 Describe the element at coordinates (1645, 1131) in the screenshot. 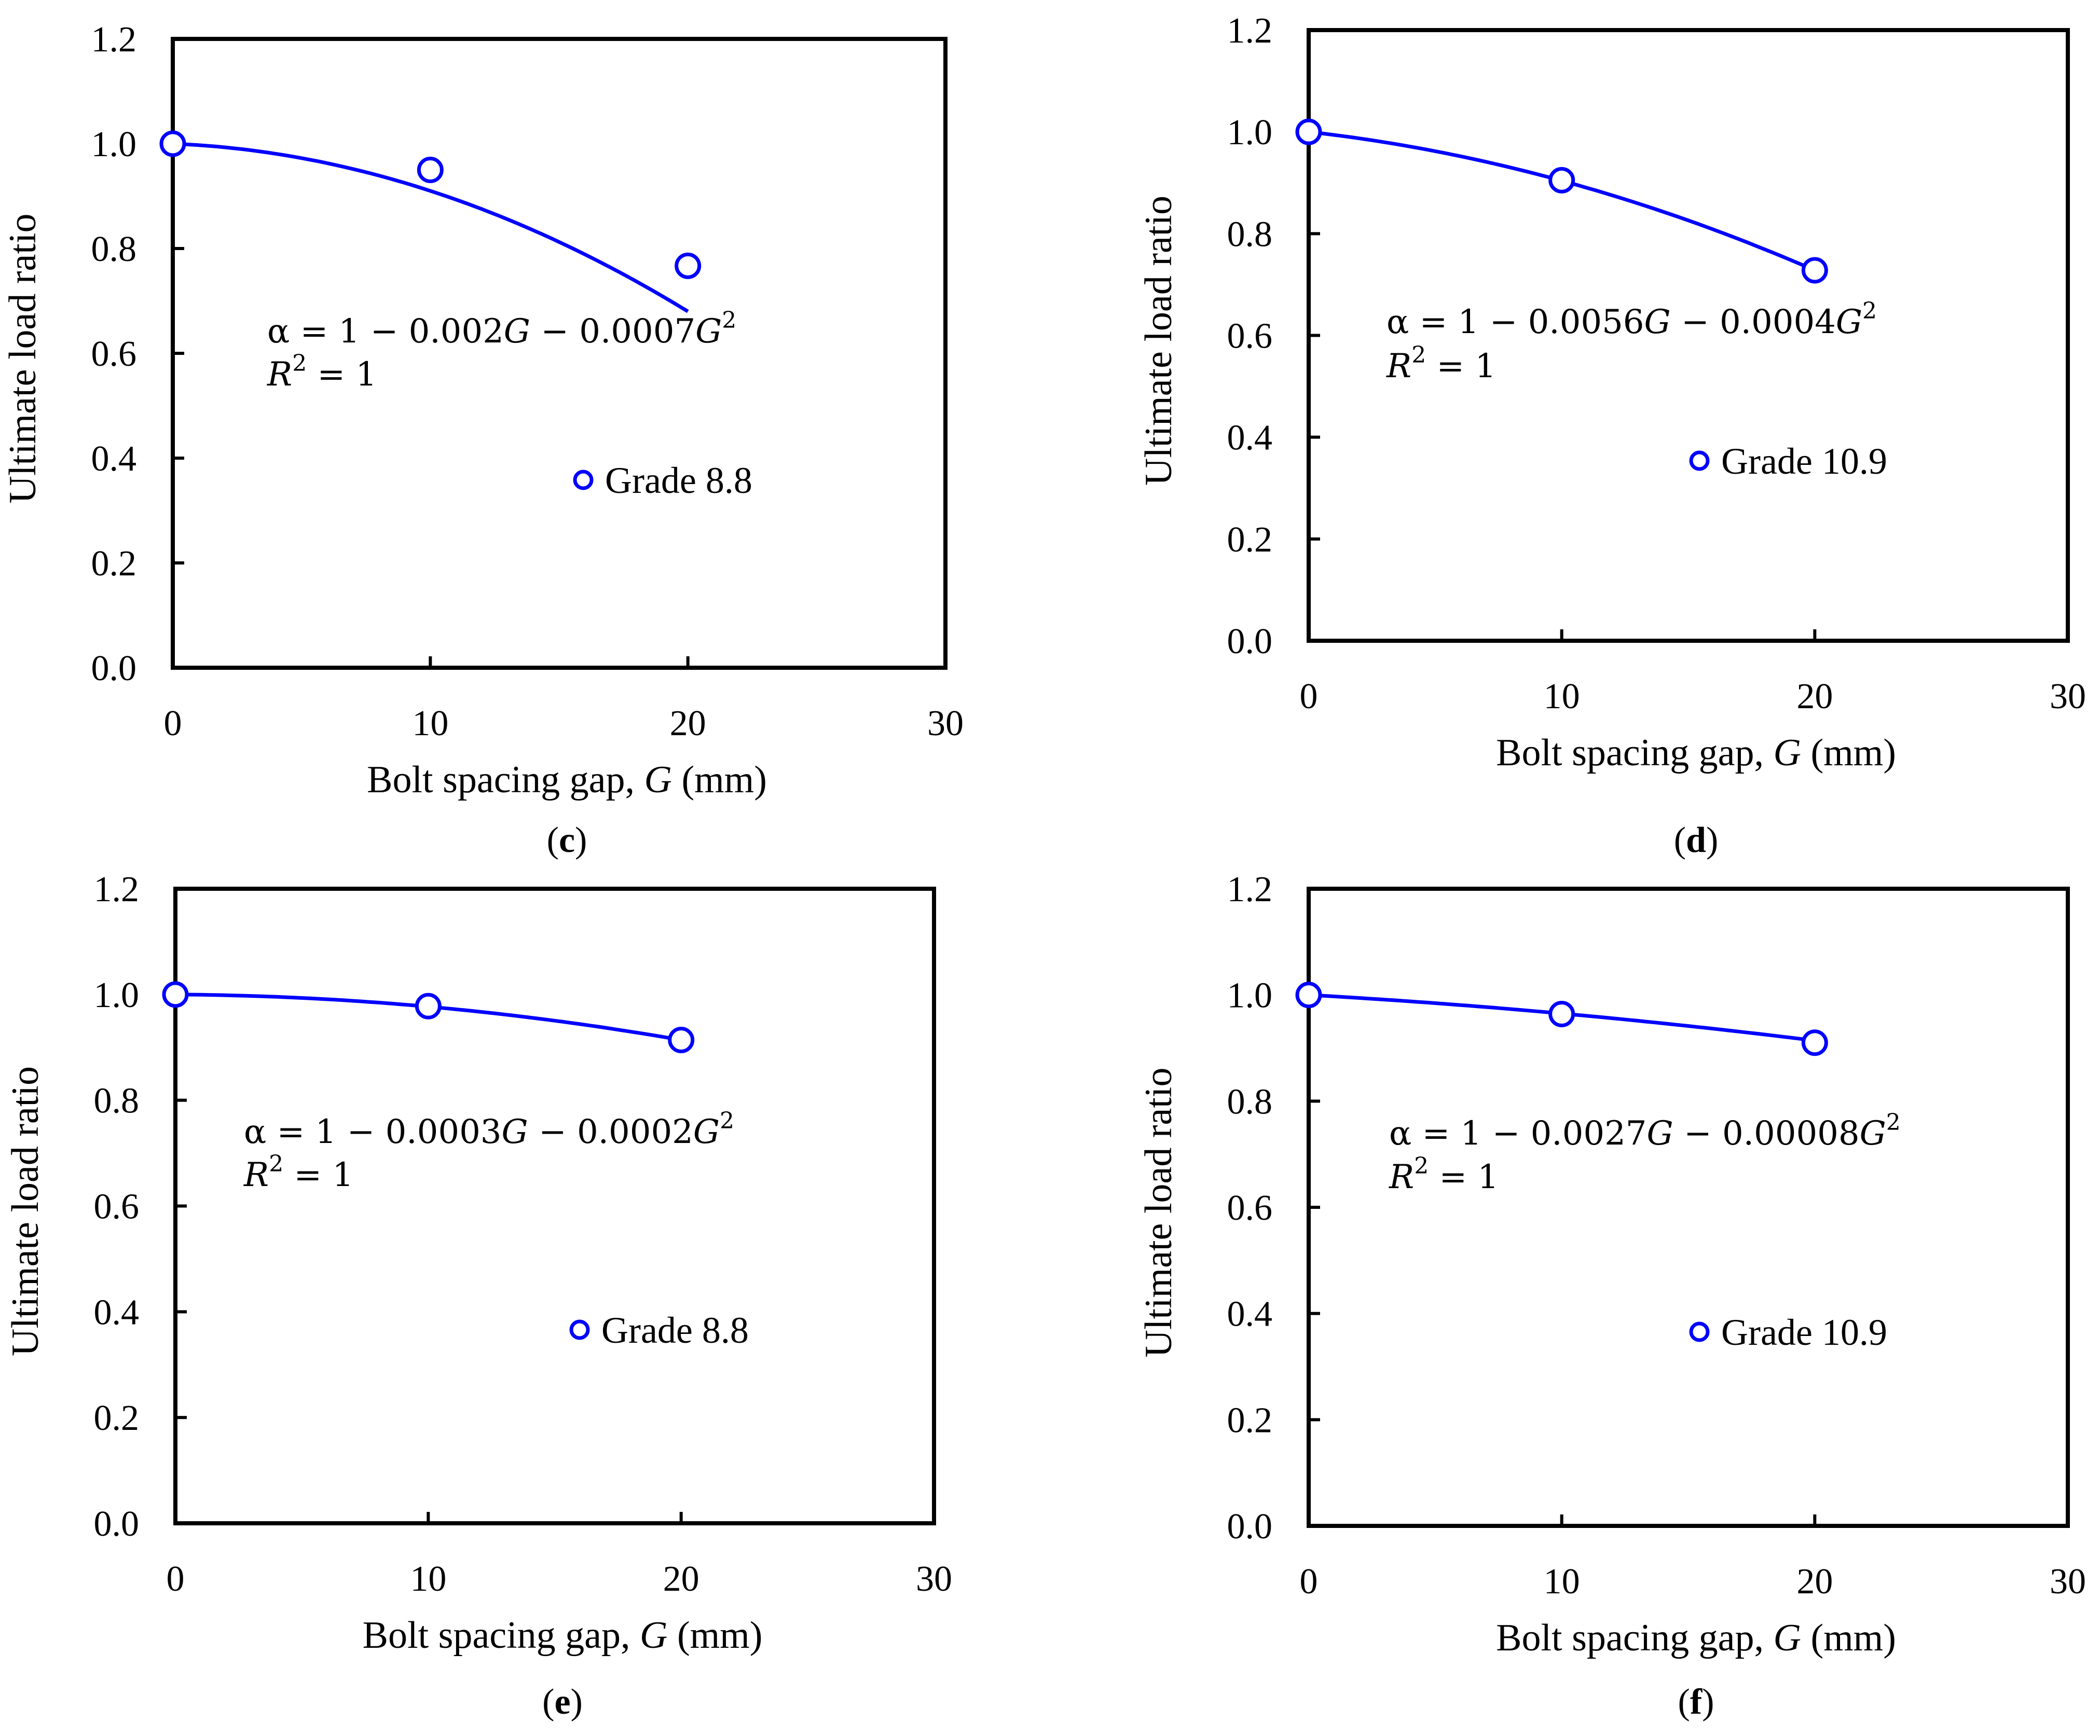

I see `fit-equation: α = 1 − 0.0027G − 0.00008G2` at that location.